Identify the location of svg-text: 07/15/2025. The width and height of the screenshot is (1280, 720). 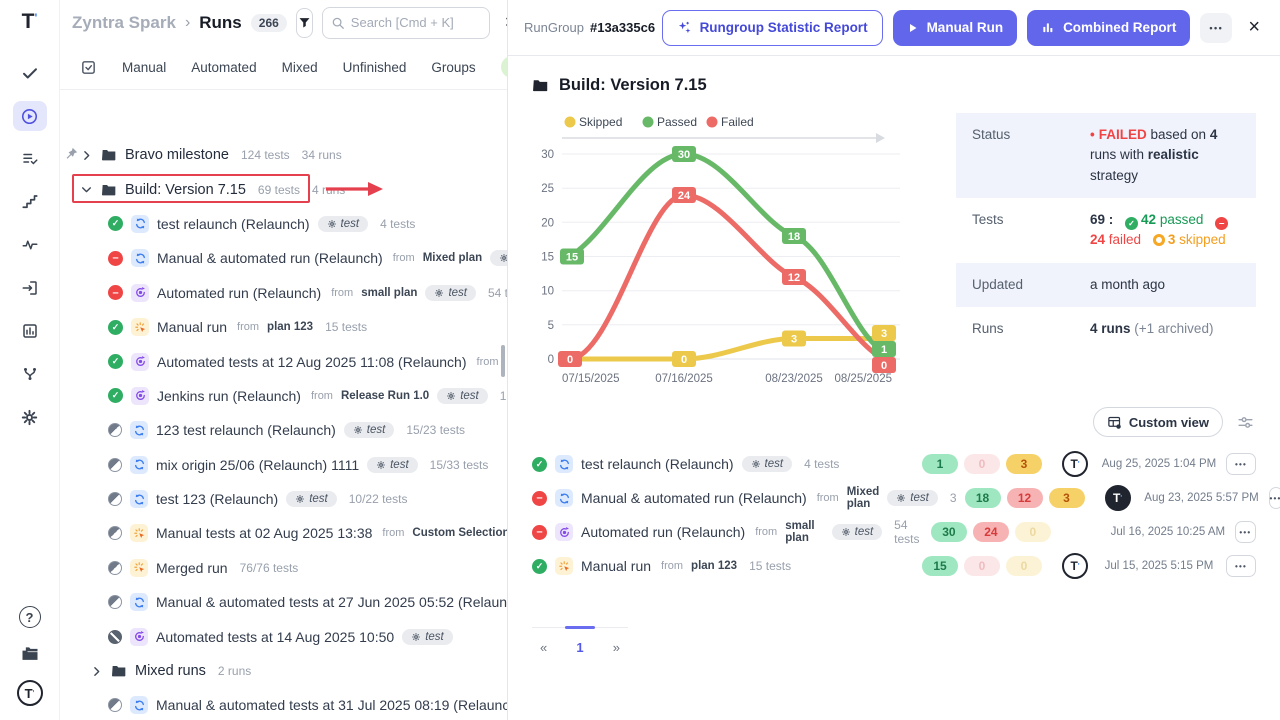
(591, 379).